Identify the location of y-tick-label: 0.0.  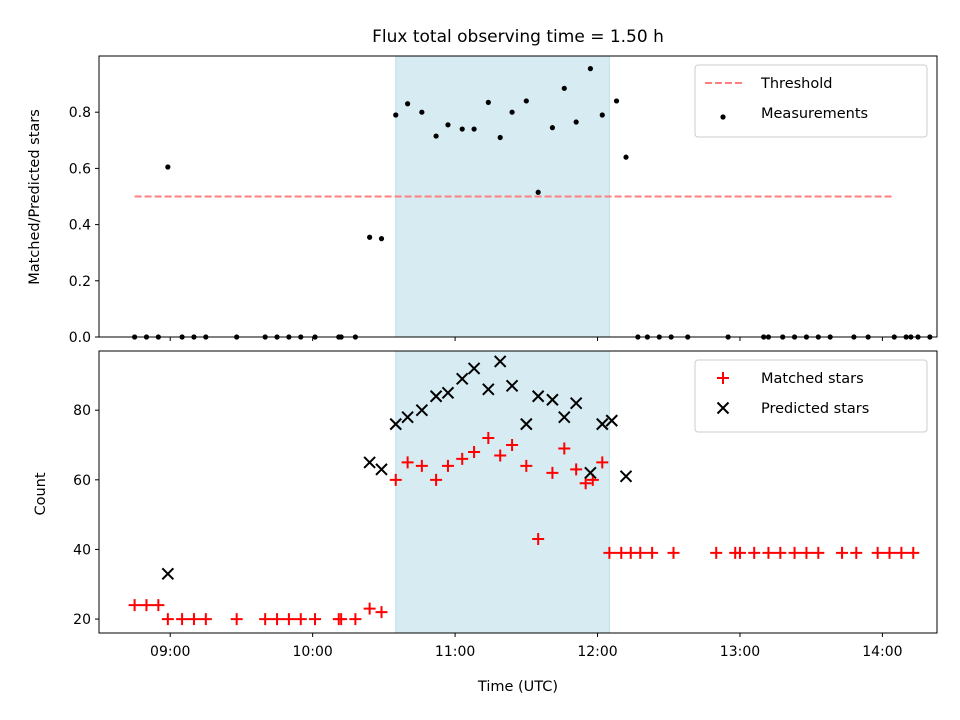
(80, 338).